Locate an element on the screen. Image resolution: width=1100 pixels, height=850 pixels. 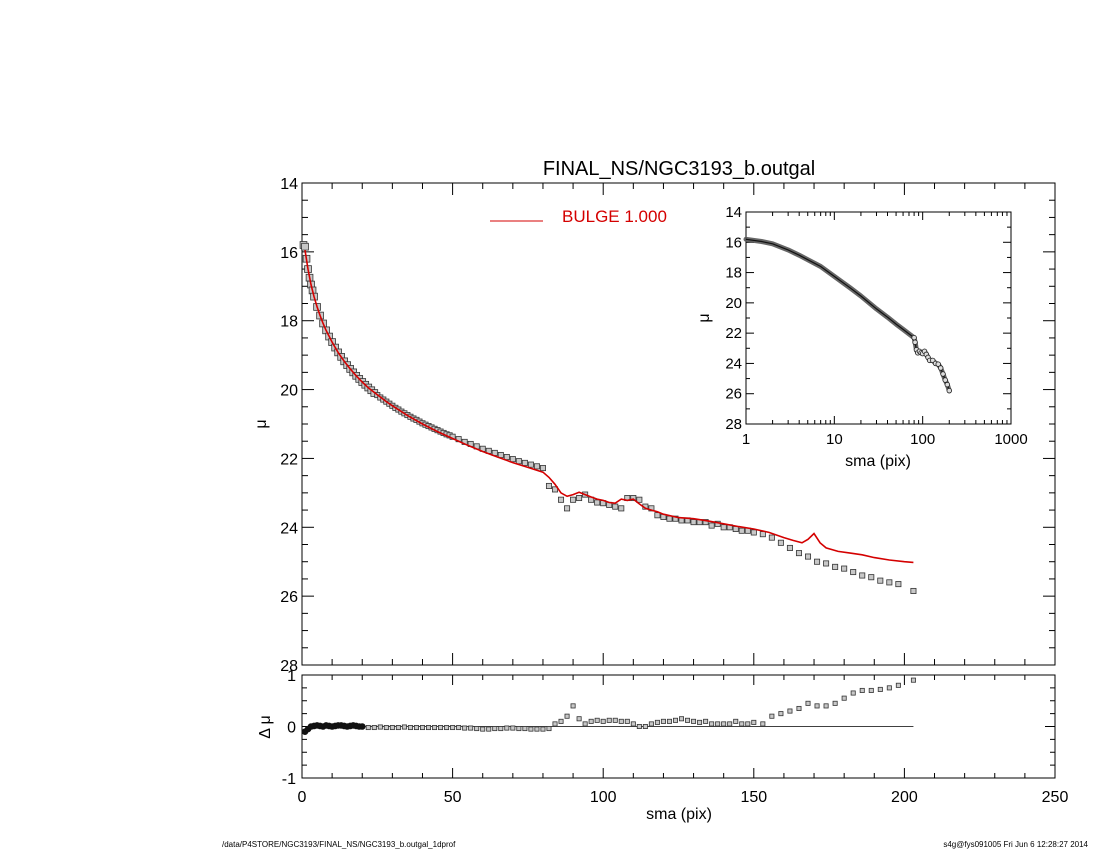
inset-y-tick-label: 16 is located at coordinates (733, 242).